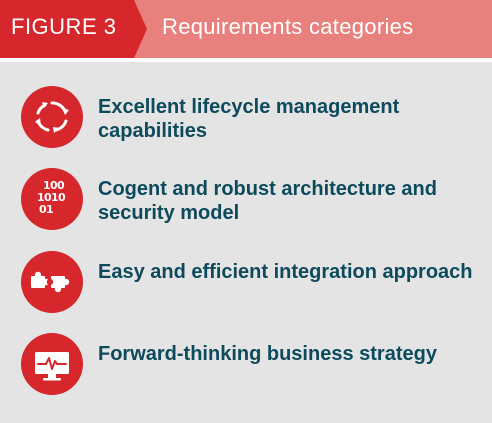 Image resolution: width=492 pixels, height=423 pixels. What do you see at coordinates (285, 272) in the screenshot?
I see `category-label: Easy and efficient integration approach` at bounding box center [285, 272].